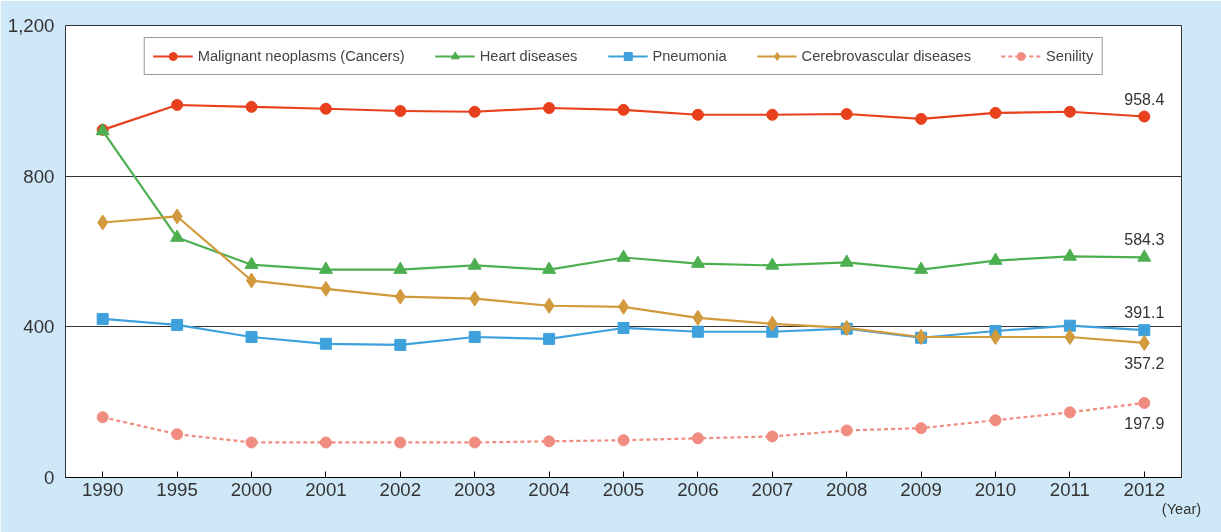  Describe the element at coordinates (1070, 56) in the screenshot. I see `legend-label: Senility` at that location.